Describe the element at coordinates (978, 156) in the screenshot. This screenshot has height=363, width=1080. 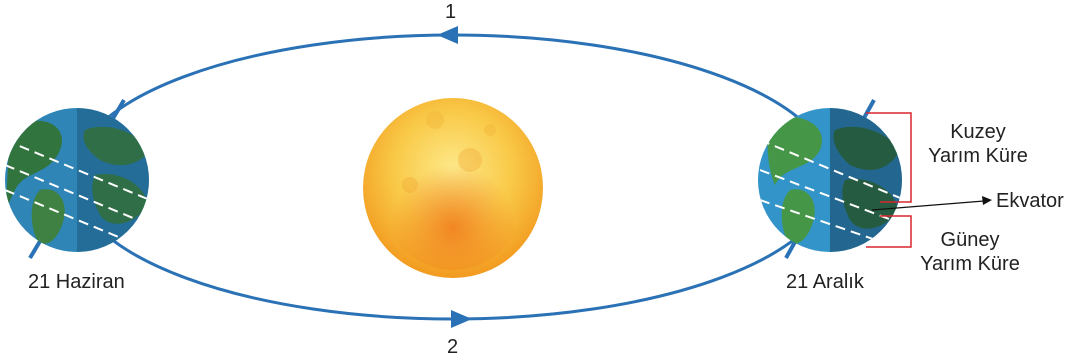
I see `northern-label-line2: Yarım Küre` at that location.